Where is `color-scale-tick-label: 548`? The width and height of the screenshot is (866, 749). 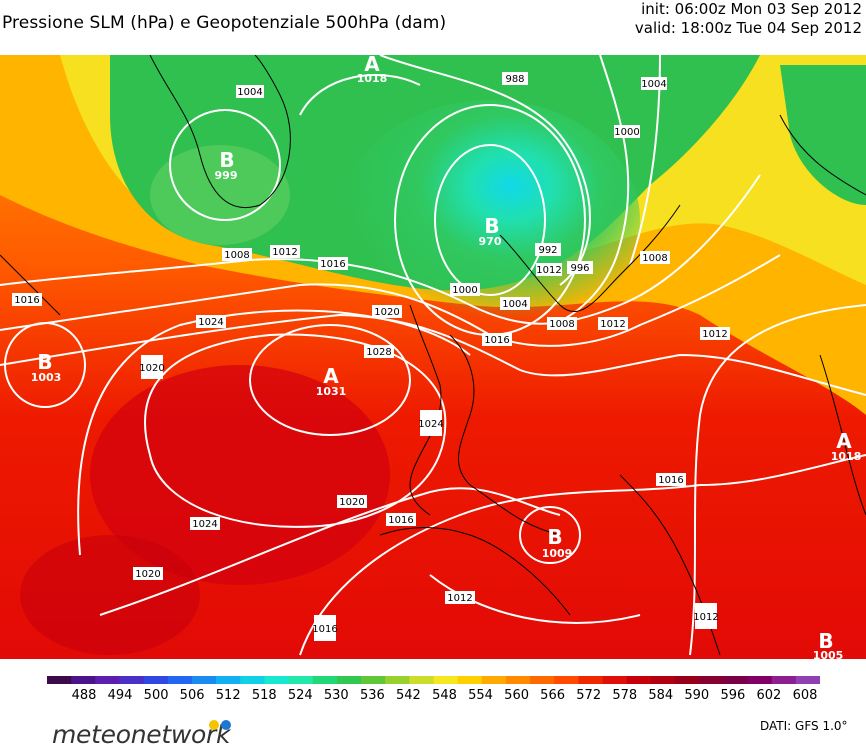 color-scale-tick-label: 548 is located at coordinates (444, 695).